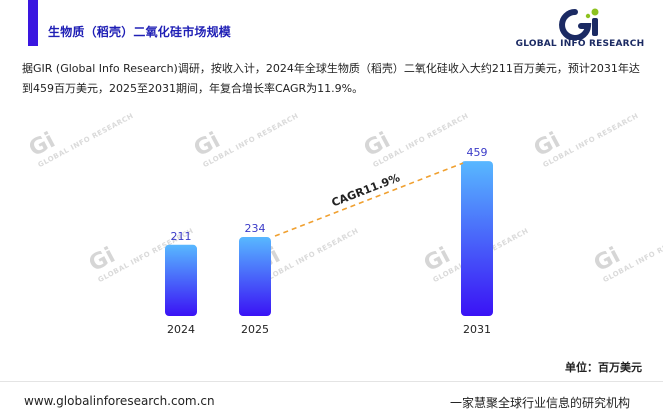  What do you see at coordinates (181, 280) in the screenshot?
I see `bar-2024` at bounding box center [181, 280].